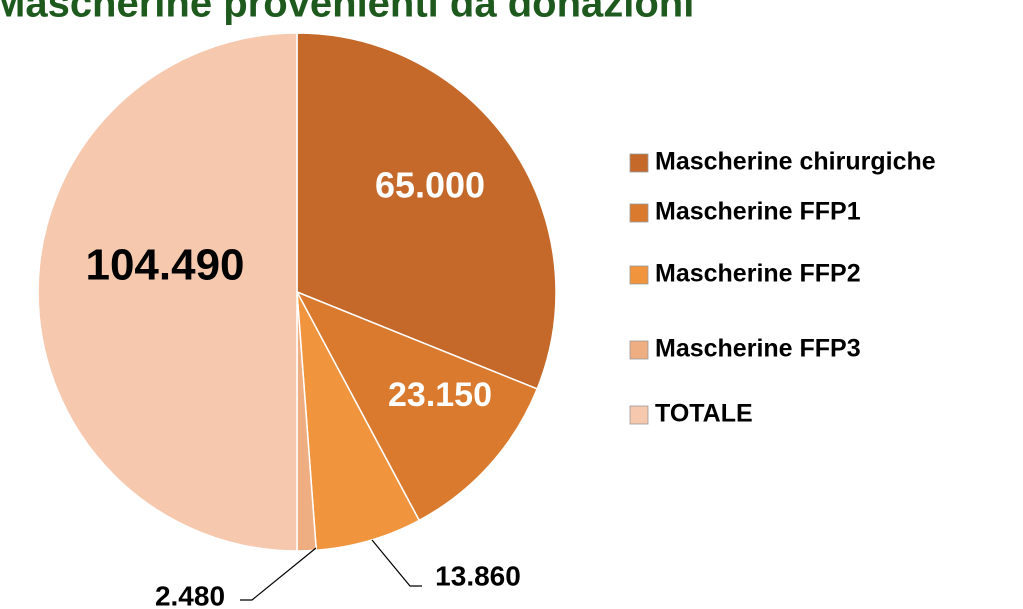 The image size is (1023, 609). What do you see at coordinates (758, 212) in the screenshot?
I see `legend-label: Mascherine FFP1` at bounding box center [758, 212].